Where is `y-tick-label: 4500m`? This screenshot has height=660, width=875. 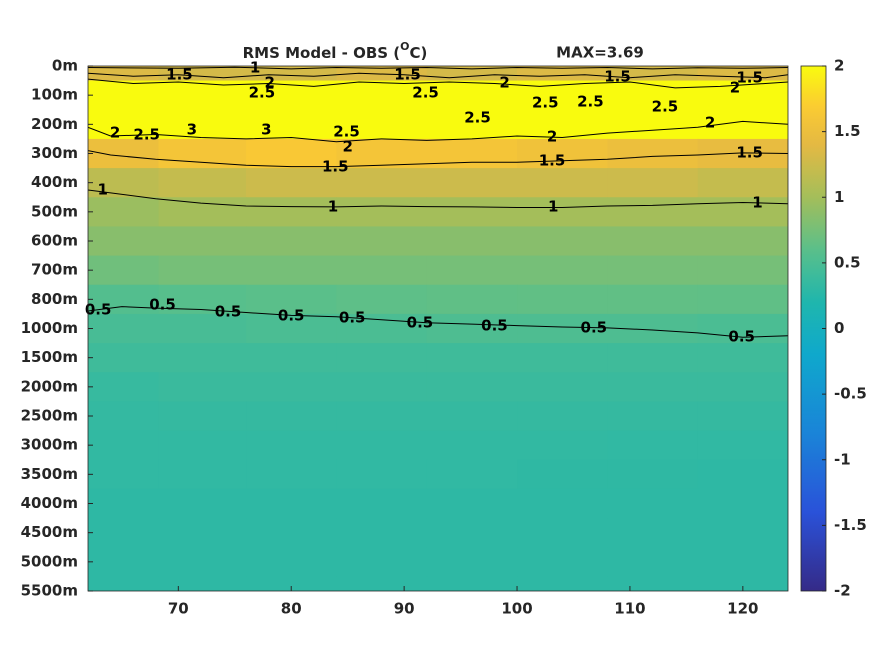
y-tick-label: 4500m is located at coordinates (49, 532).